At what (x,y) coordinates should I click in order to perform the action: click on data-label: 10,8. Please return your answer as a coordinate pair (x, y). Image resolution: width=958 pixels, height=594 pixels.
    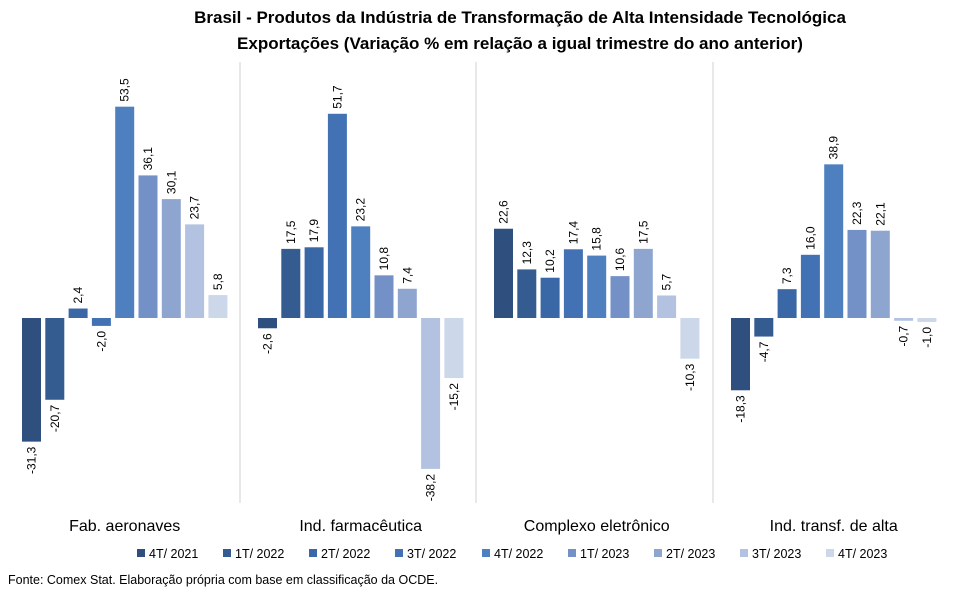
    Looking at the image, I should click on (384, 259).